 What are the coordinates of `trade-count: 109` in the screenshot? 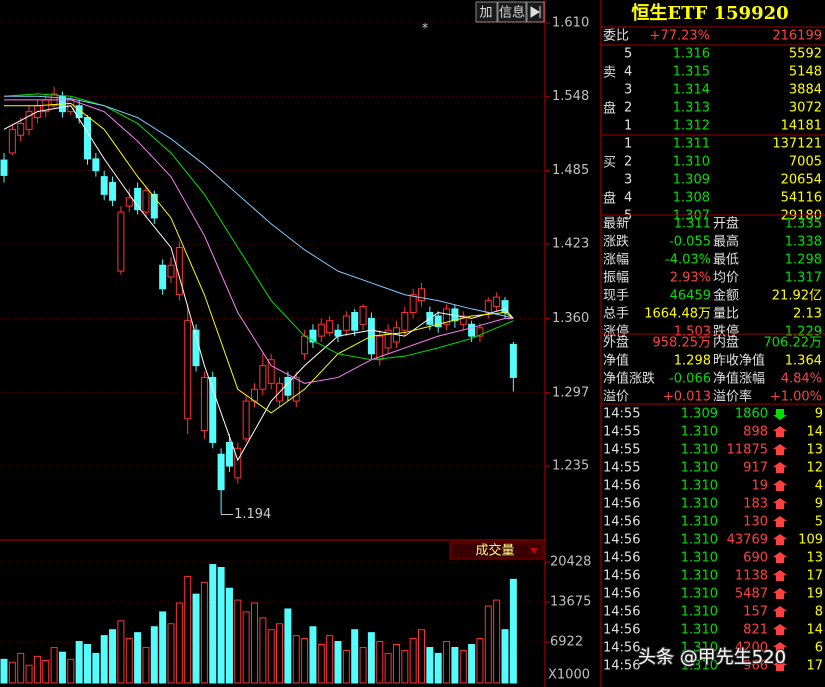 It's located at (810, 540).